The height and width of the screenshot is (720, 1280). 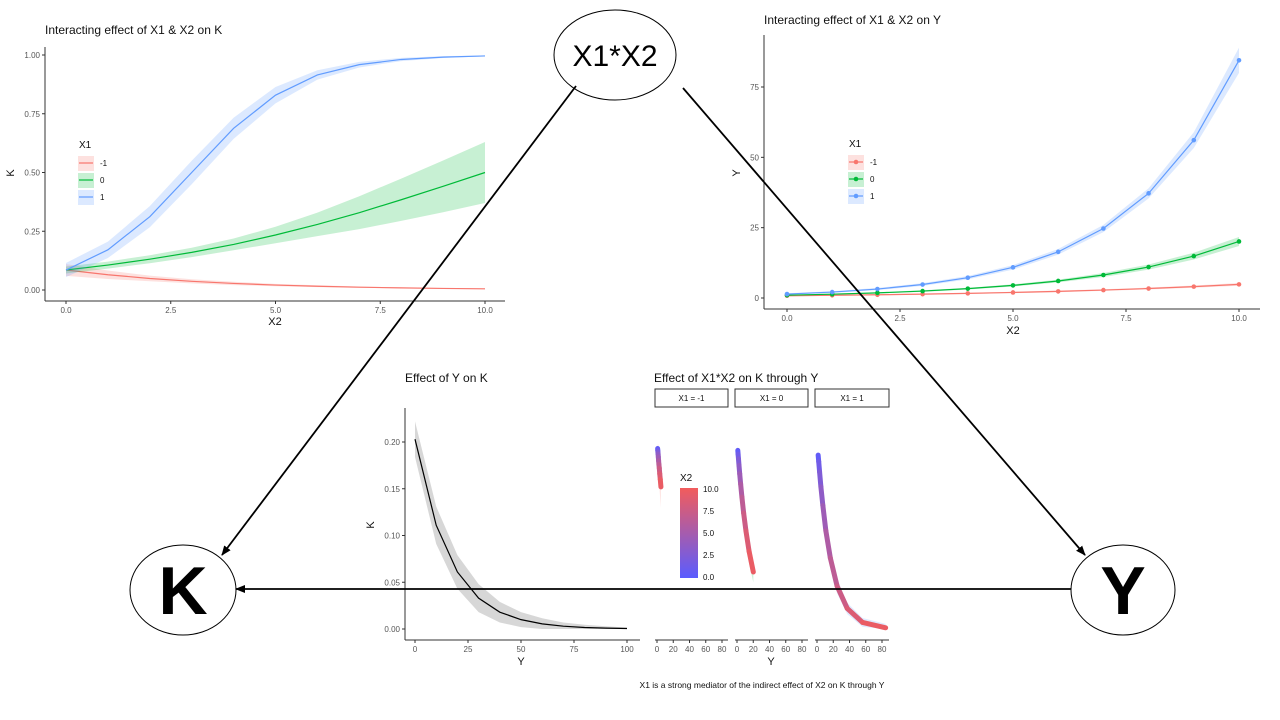 What do you see at coordinates (521, 534) in the screenshot?
I see `series-line-fit` at bounding box center [521, 534].